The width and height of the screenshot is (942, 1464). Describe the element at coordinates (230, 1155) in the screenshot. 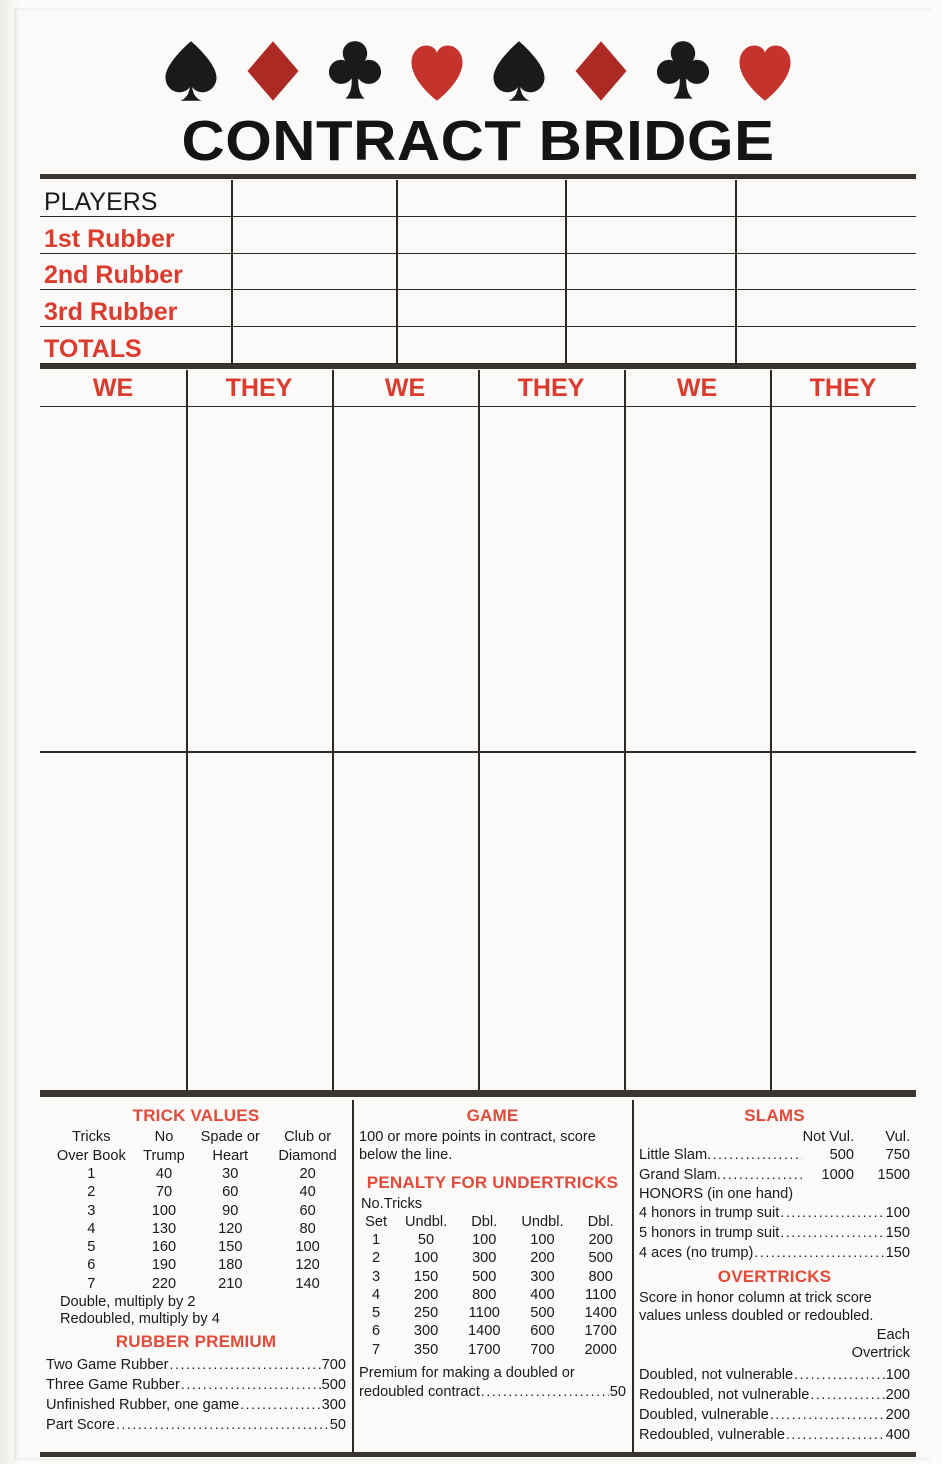

I see `trick-values-header-cell: Heart` at that location.